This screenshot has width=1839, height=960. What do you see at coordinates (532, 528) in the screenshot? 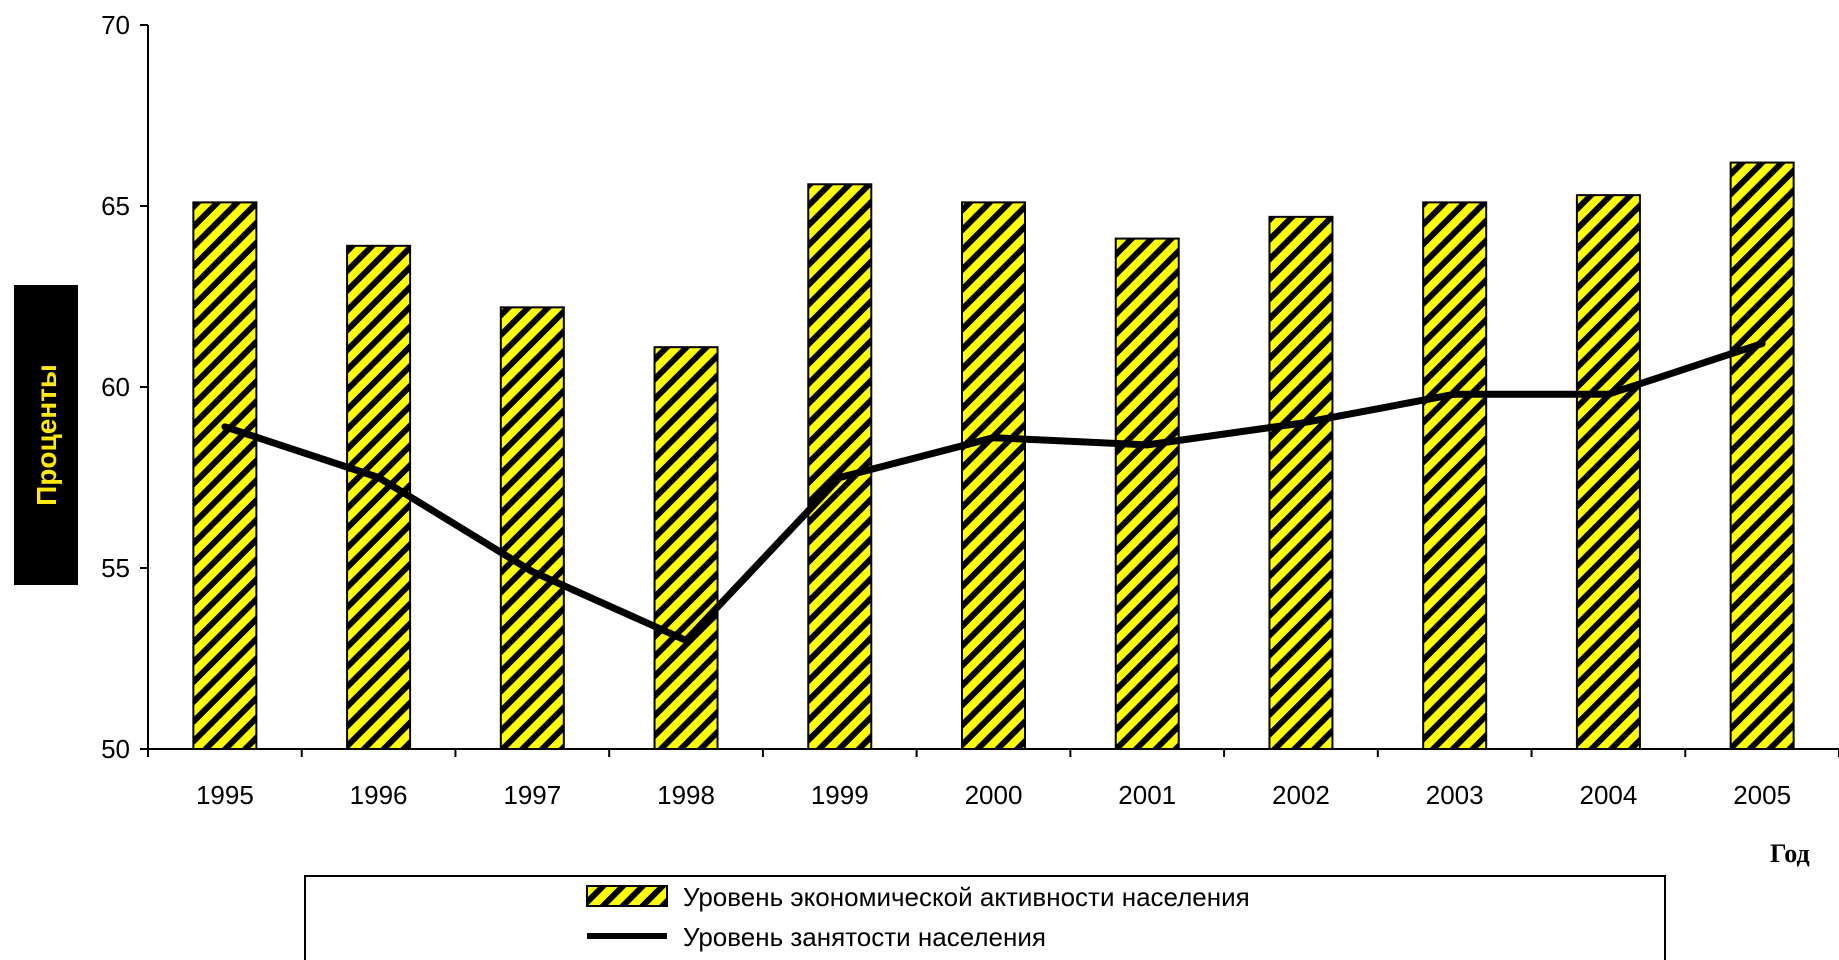
I see `bar-1997` at bounding box center [532, 528].